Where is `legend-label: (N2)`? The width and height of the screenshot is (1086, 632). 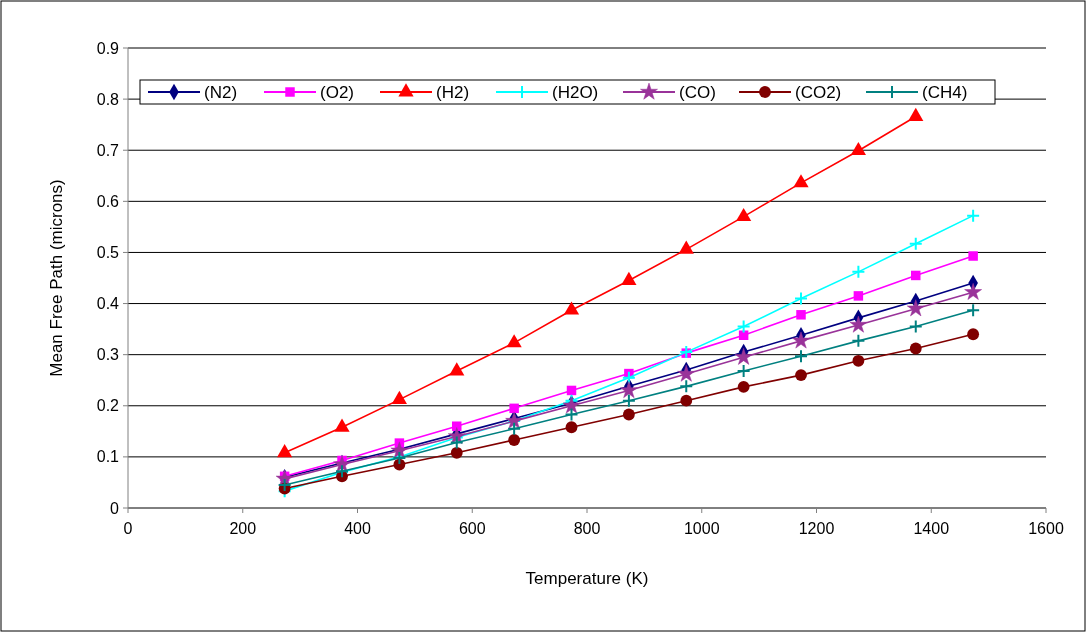 legend-label: (N2) is located at coordinates (221, 92).